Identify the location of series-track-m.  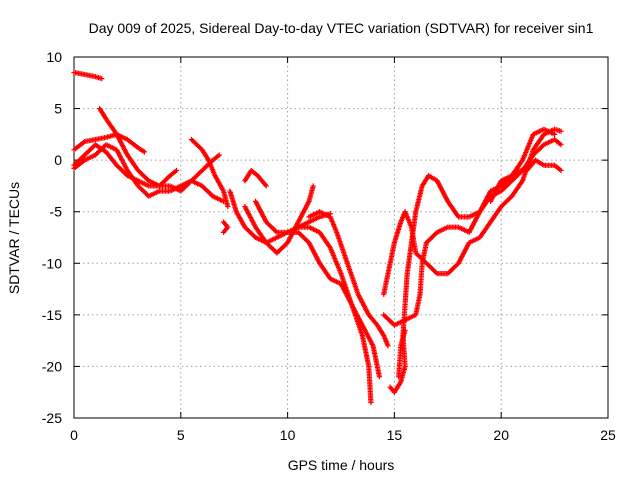
(348, 279).